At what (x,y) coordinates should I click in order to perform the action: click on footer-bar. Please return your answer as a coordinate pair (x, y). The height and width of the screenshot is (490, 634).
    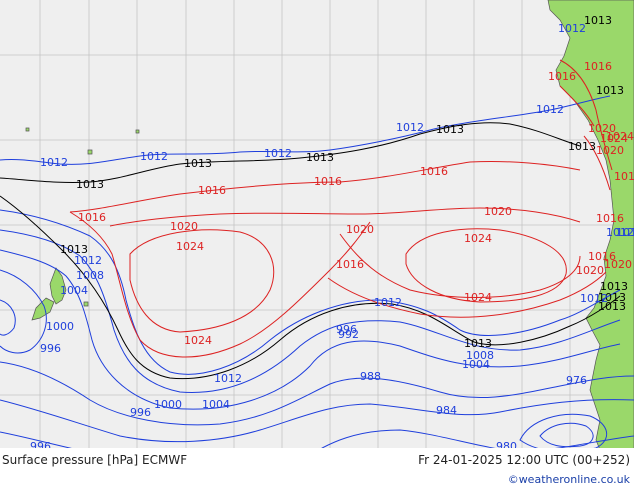
    Looking at the image, I should click on (317, 469).